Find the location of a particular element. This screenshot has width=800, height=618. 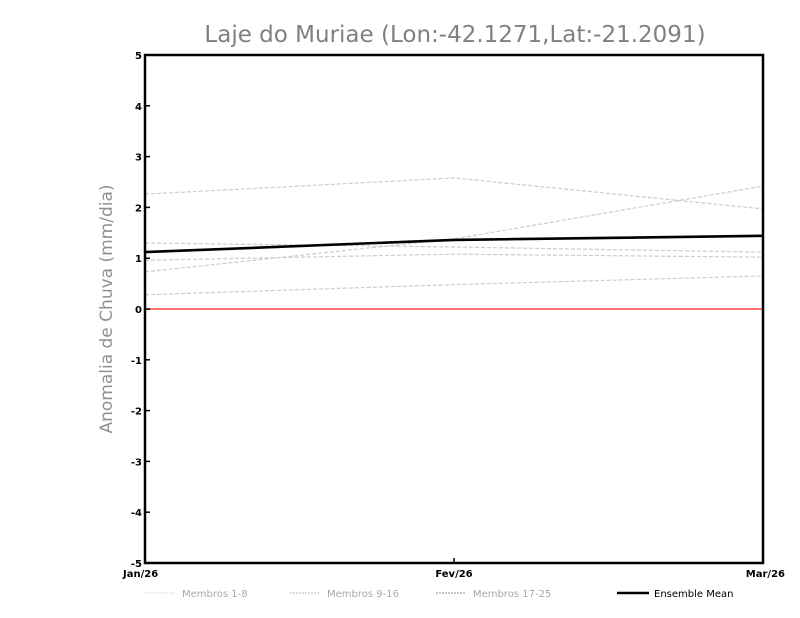

y-tick-label: -4 is located at coordinates (136, 513).